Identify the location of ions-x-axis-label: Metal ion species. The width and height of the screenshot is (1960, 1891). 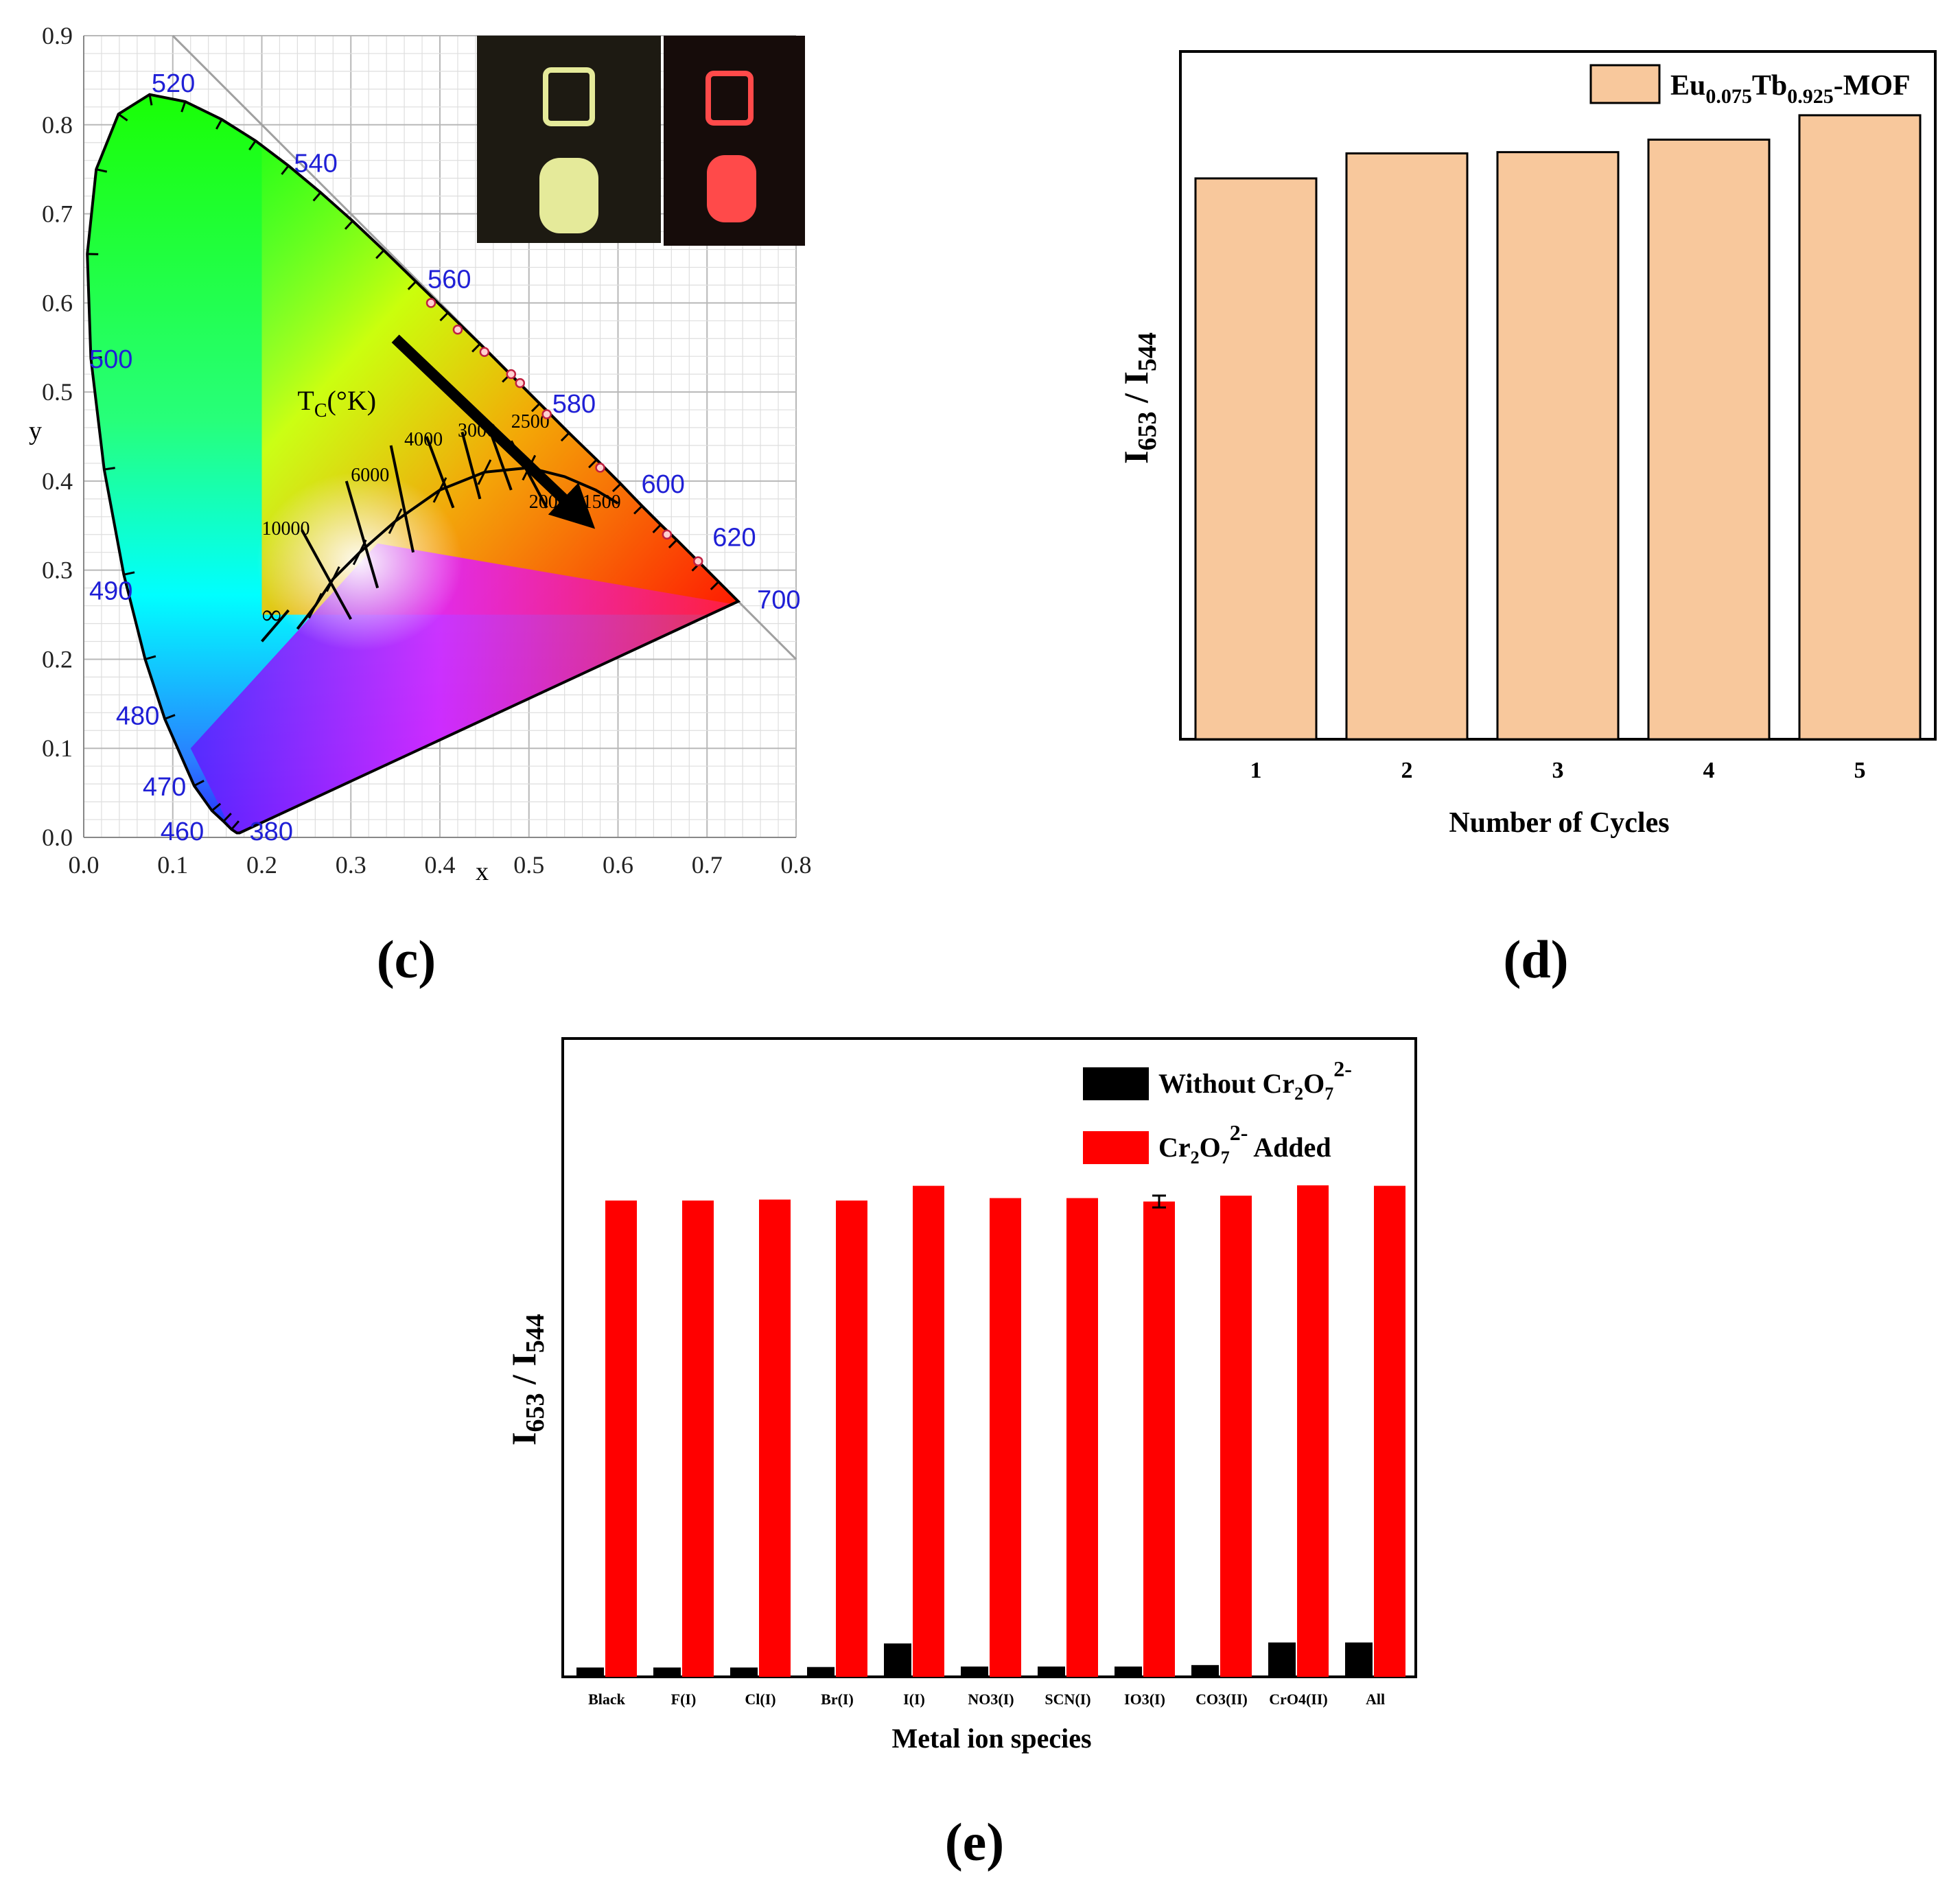
(991, 1739).